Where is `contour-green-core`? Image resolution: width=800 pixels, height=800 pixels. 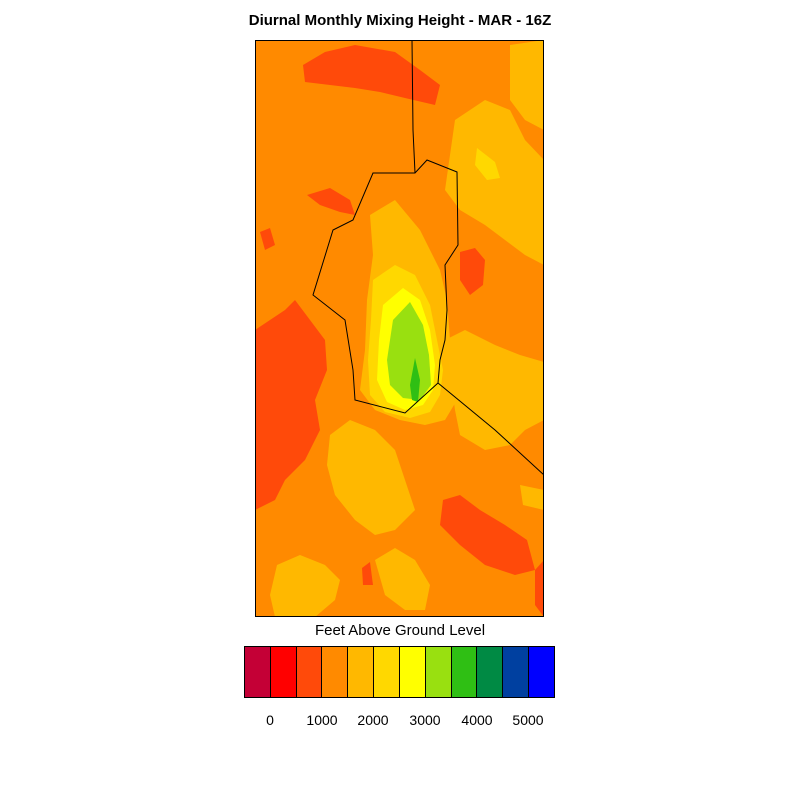 contour-green-core is located at coordinates (415, 380).